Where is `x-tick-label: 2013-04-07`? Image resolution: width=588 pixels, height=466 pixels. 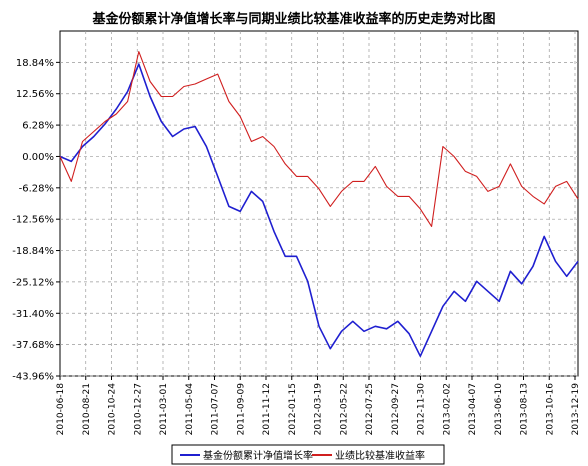 x-tick-label: 2013-04-07 is located at coordinates (473, 409).